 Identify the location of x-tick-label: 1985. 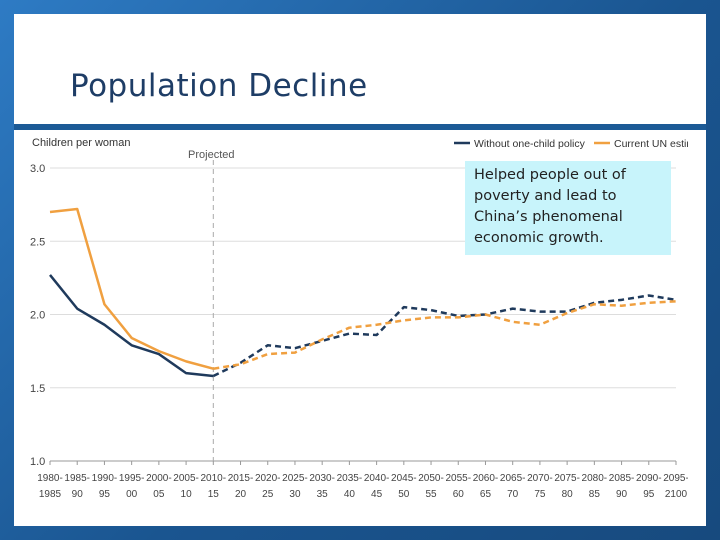
(50, 494).